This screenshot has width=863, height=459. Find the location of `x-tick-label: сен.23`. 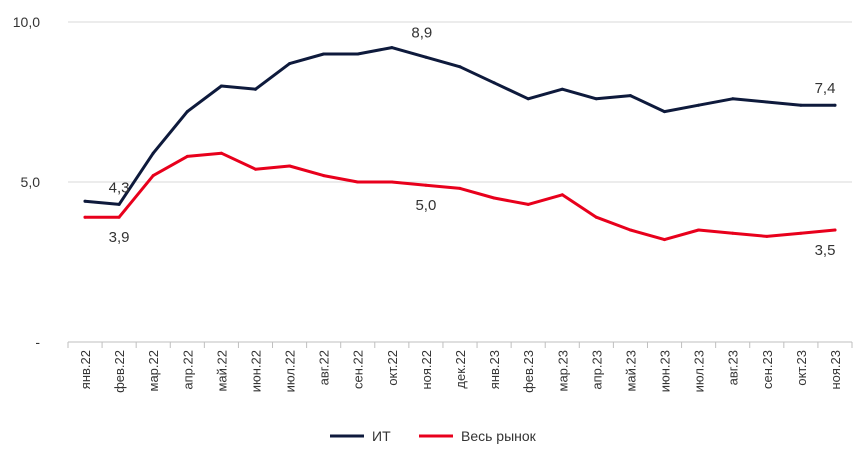

x-tick-label: сен.23 is located at coordinates (767, 369).